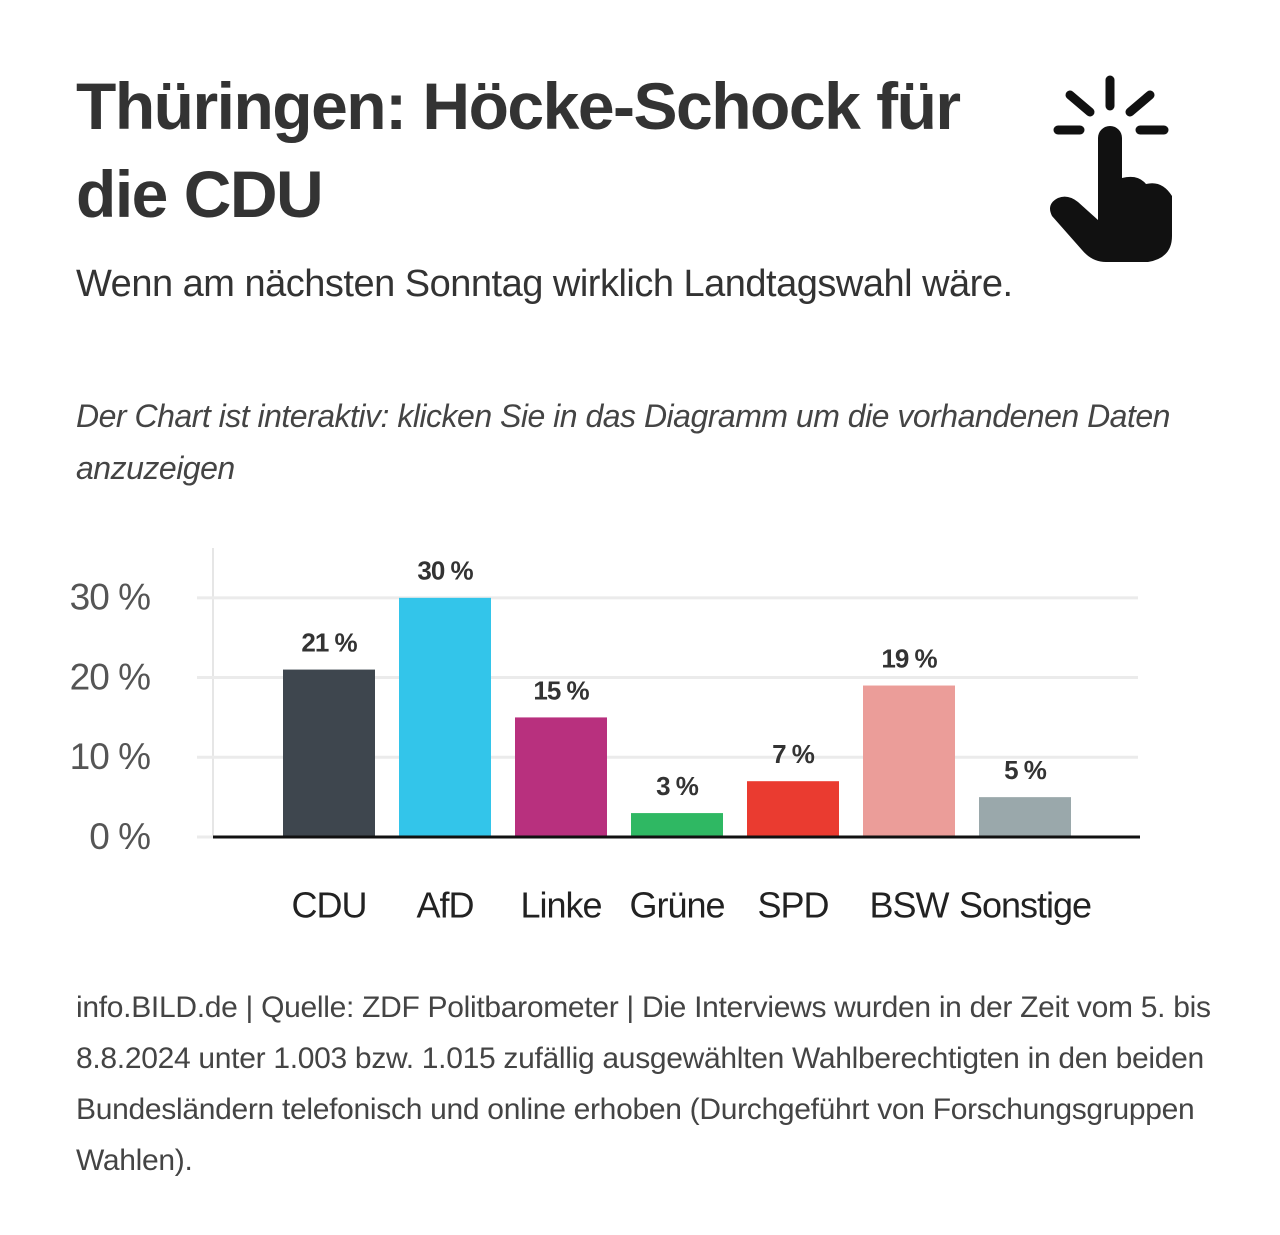  Describe the element at coordinates (793, 754) in the screenshot. I see `value-label: 7 %` at that location.